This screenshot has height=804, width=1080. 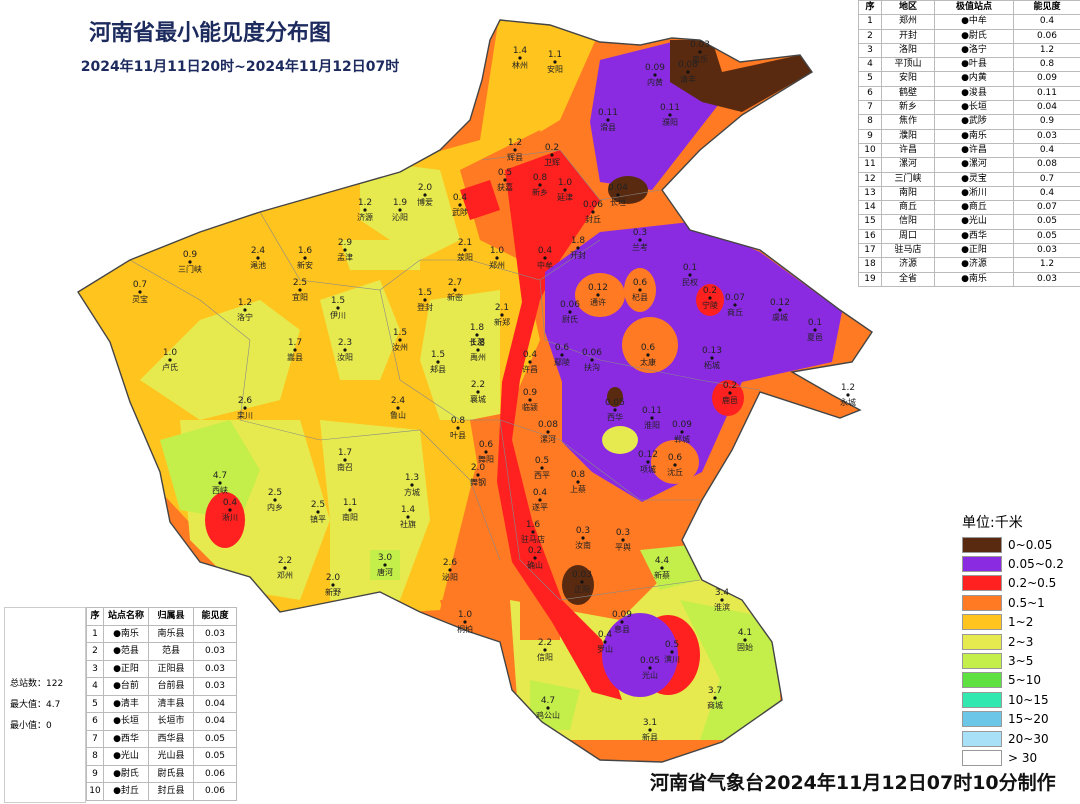 I want to click on station-value: 2.2, so click(x=478, y=385).